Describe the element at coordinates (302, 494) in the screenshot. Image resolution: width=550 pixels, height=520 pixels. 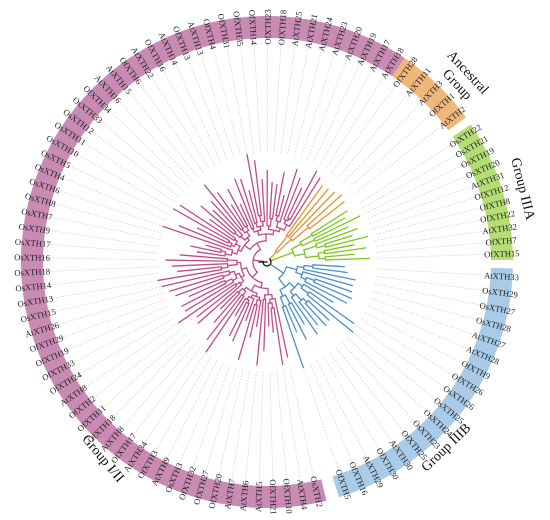
I see `leaf-label-g12-1: AtXTH4` at that location.